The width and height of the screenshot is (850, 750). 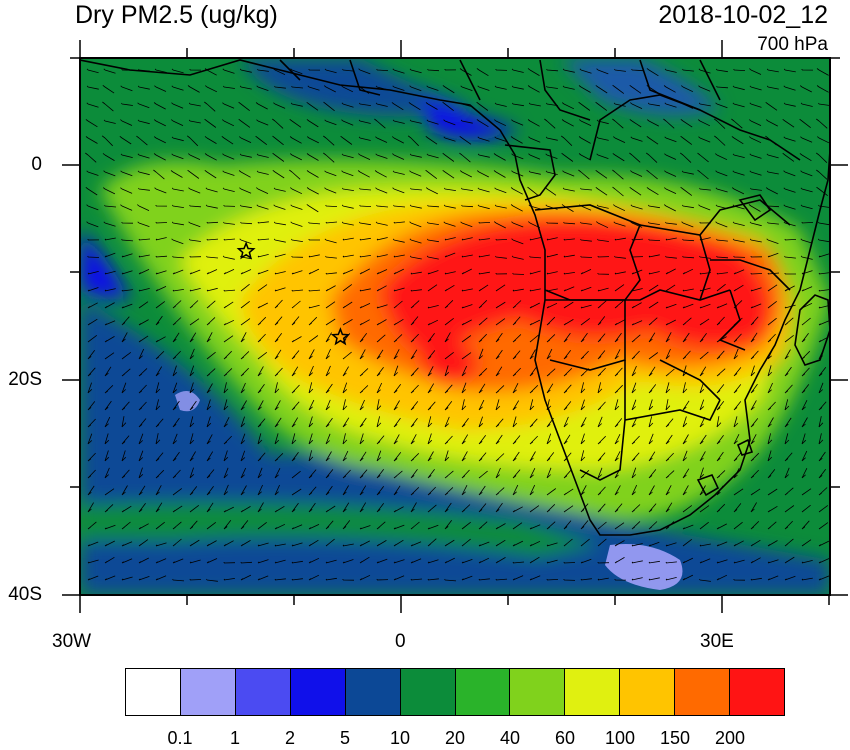 What do you see at coordinates (400, 738) in the screenshot?
I see `colorbar-label: 10` at bounding box center [400, 738].